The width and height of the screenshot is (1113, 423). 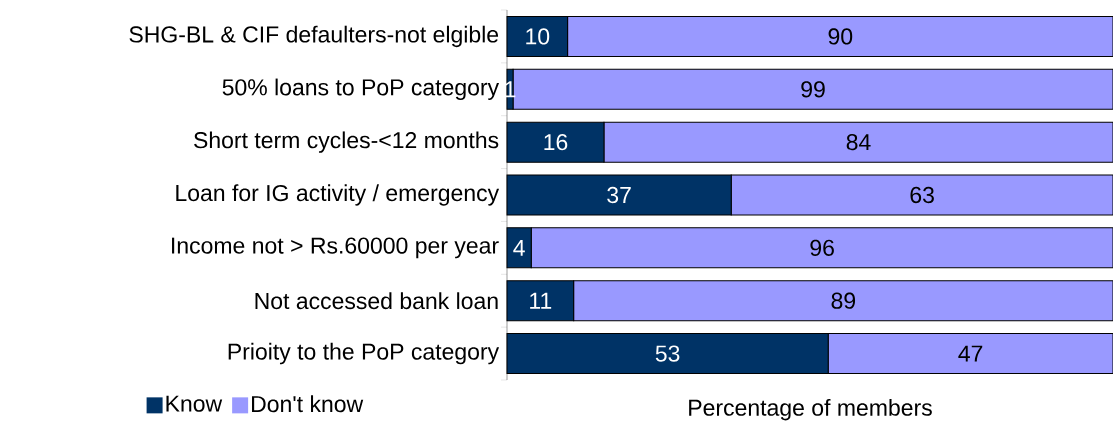 What do you see at coordinates (519, 247) in the screenshot?
I see `data-label: 4` at bounding box center [519, 247].